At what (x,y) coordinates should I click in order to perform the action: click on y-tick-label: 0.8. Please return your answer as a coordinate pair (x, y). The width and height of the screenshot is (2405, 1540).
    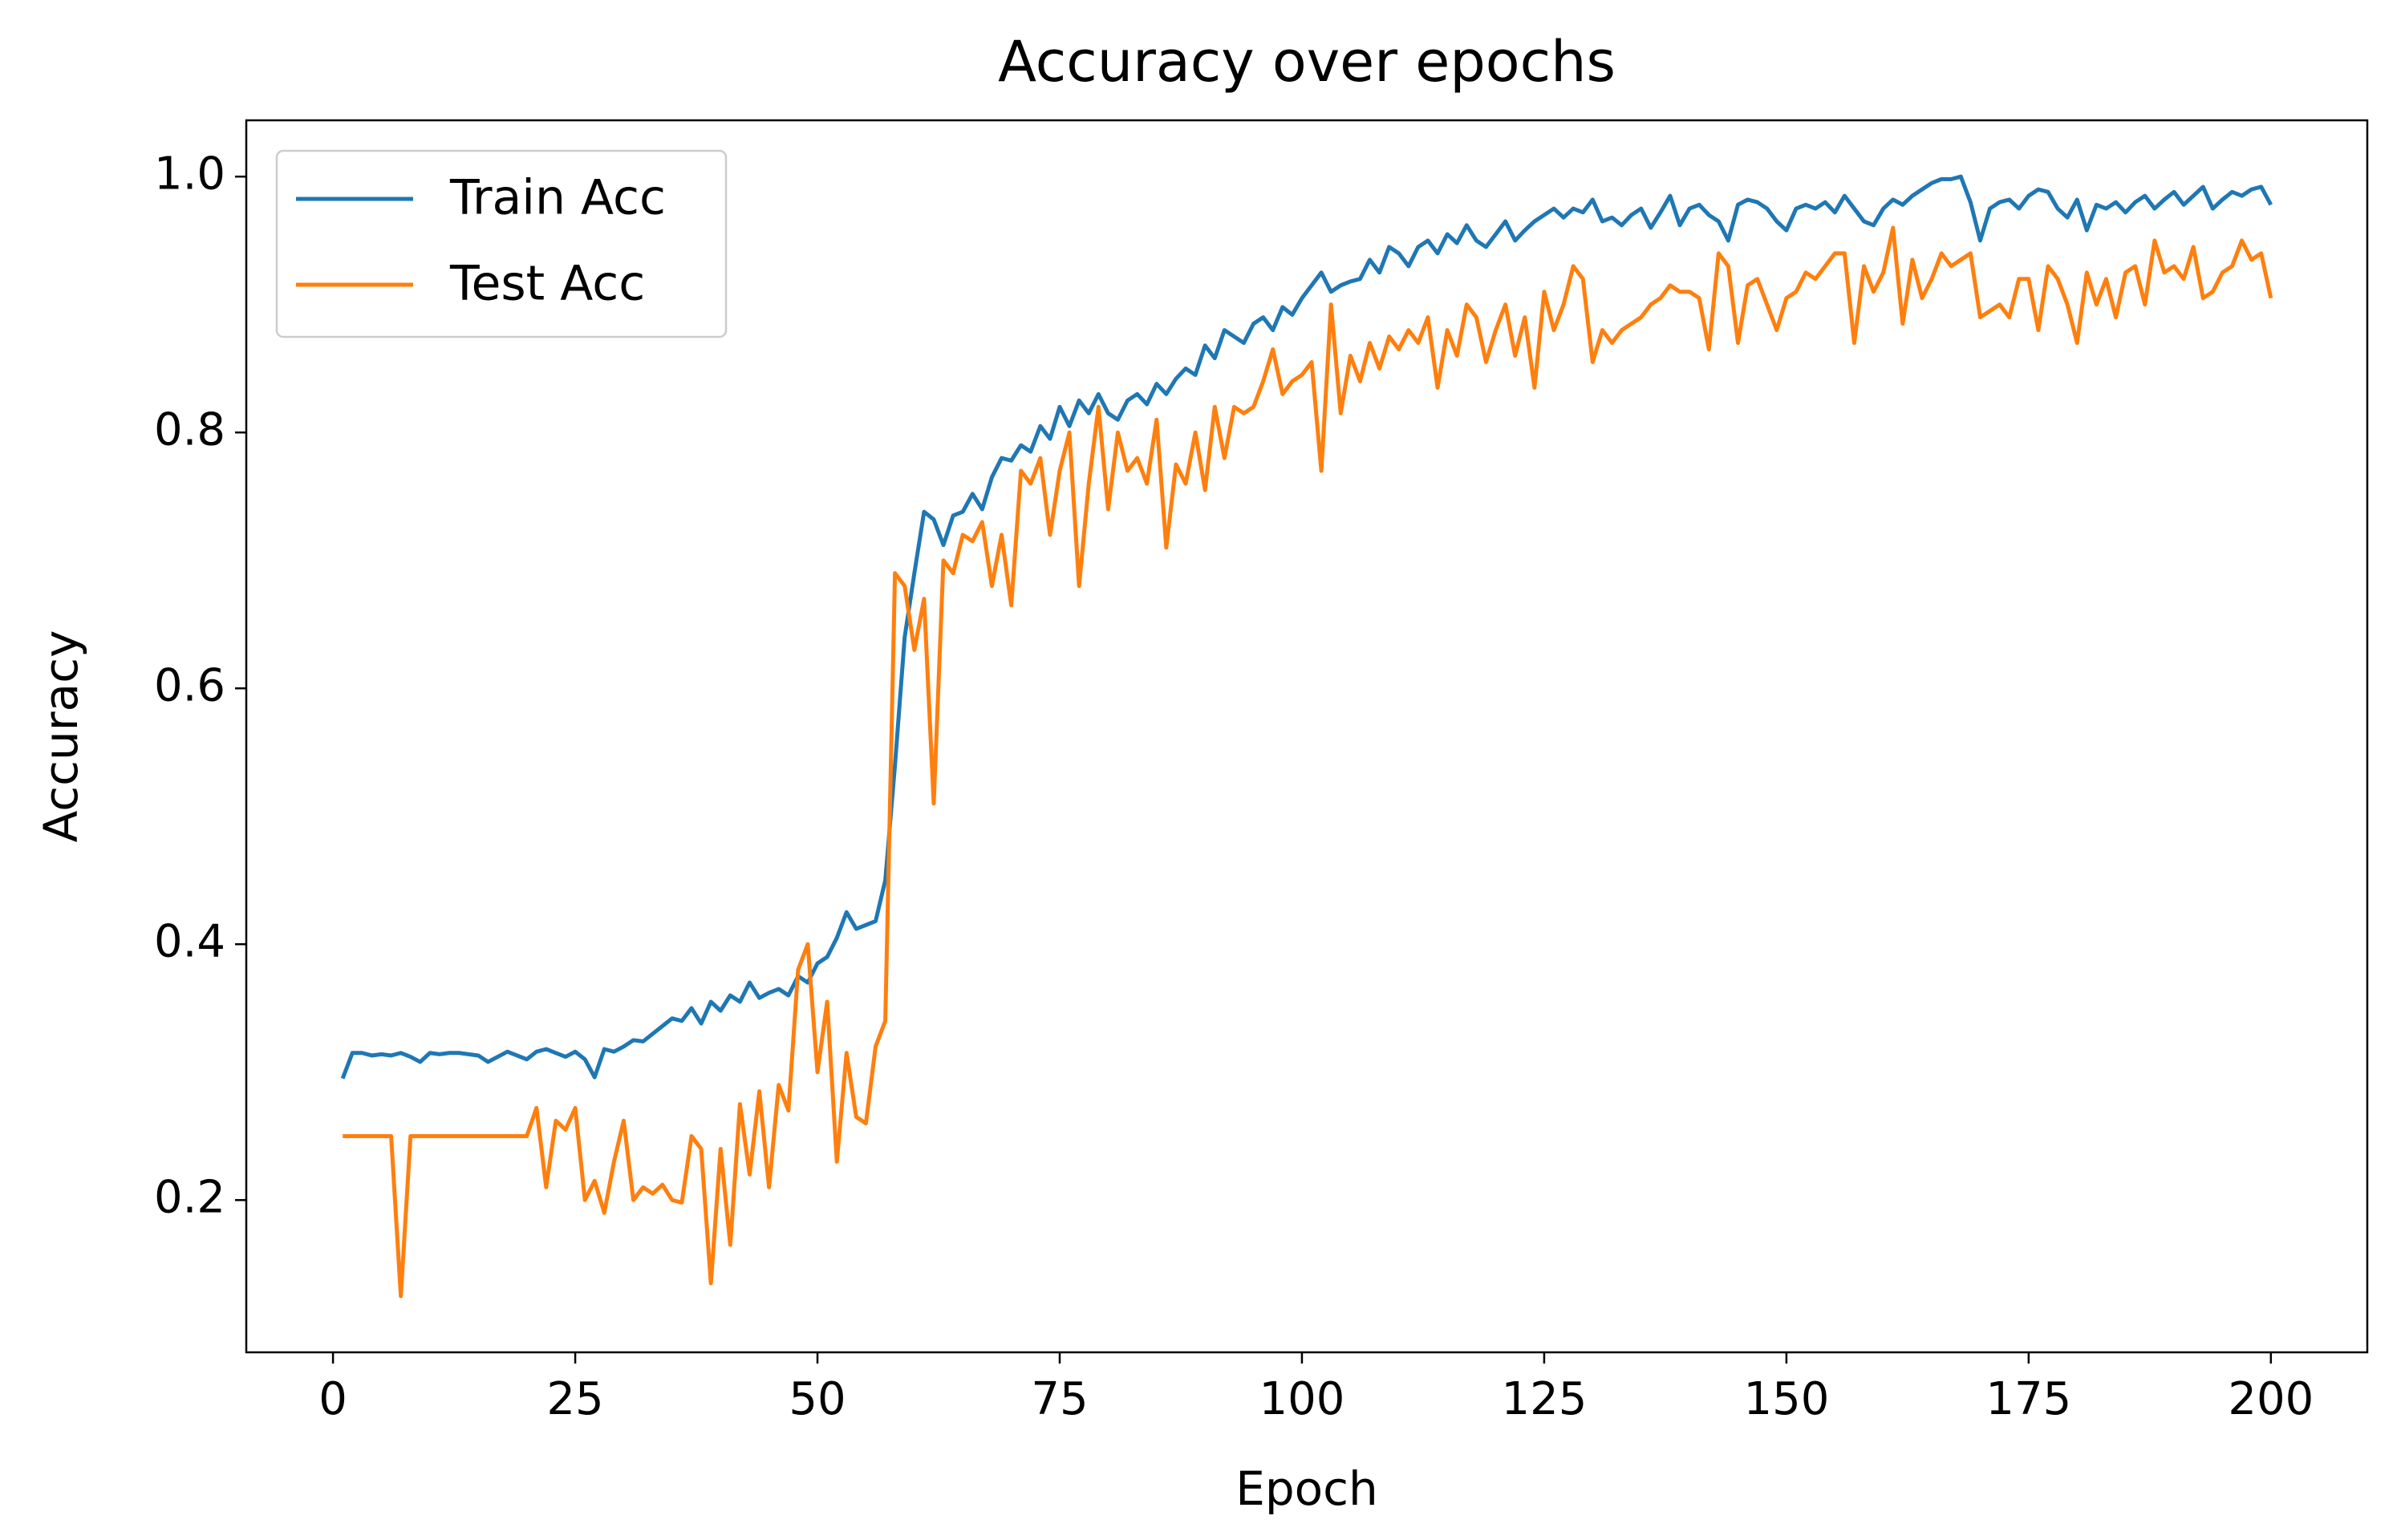
    Looking at the image, I should click on (189, 429).